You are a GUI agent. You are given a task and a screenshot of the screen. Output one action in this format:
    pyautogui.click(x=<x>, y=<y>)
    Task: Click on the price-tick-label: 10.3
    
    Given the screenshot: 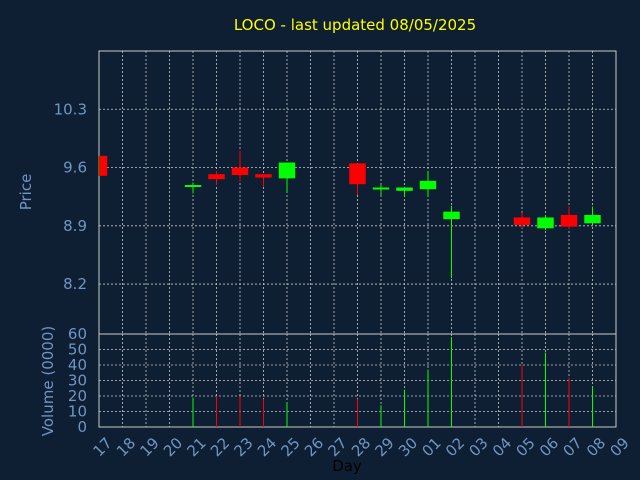 What is the action you would take?
    pyautogui.click(x=70, y=109)
    